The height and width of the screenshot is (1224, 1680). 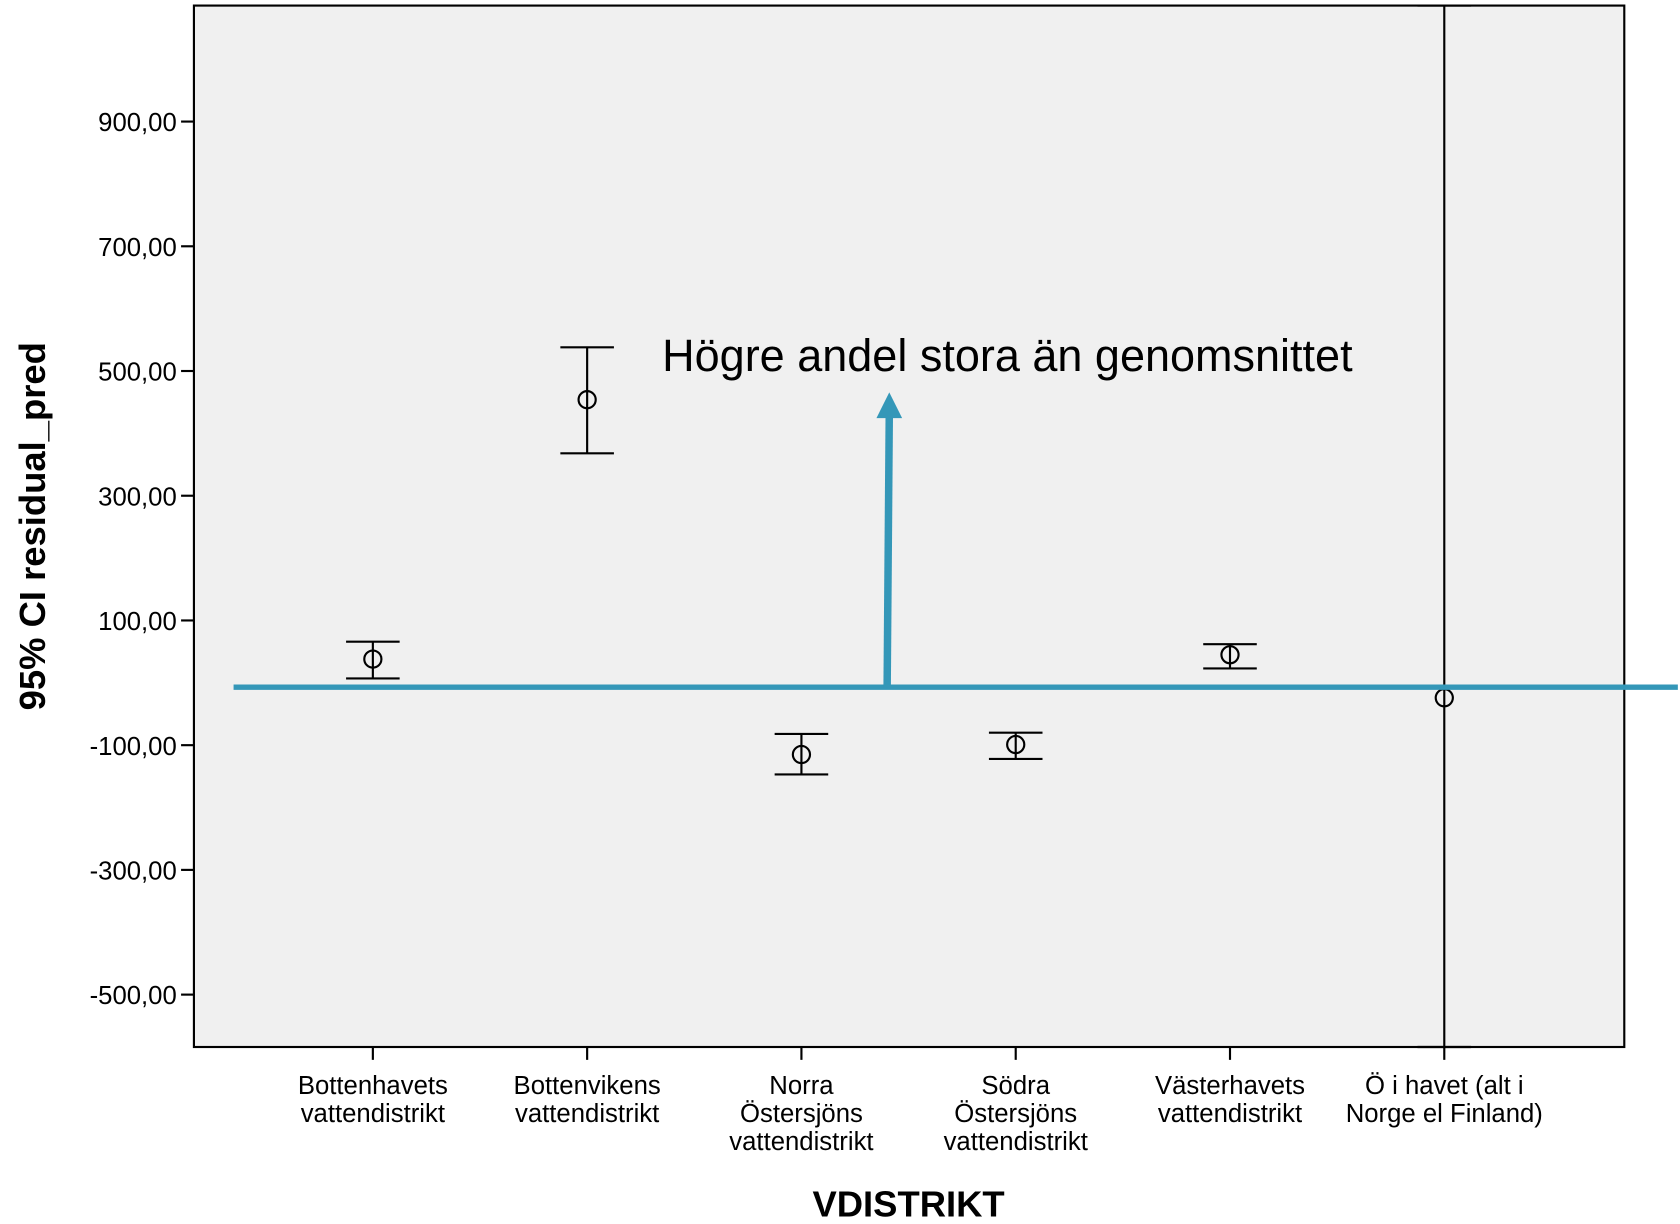 I want to click on x-tick-label: Södra Östersjöns vattendistrikt, so click(x=1016, y=1114).